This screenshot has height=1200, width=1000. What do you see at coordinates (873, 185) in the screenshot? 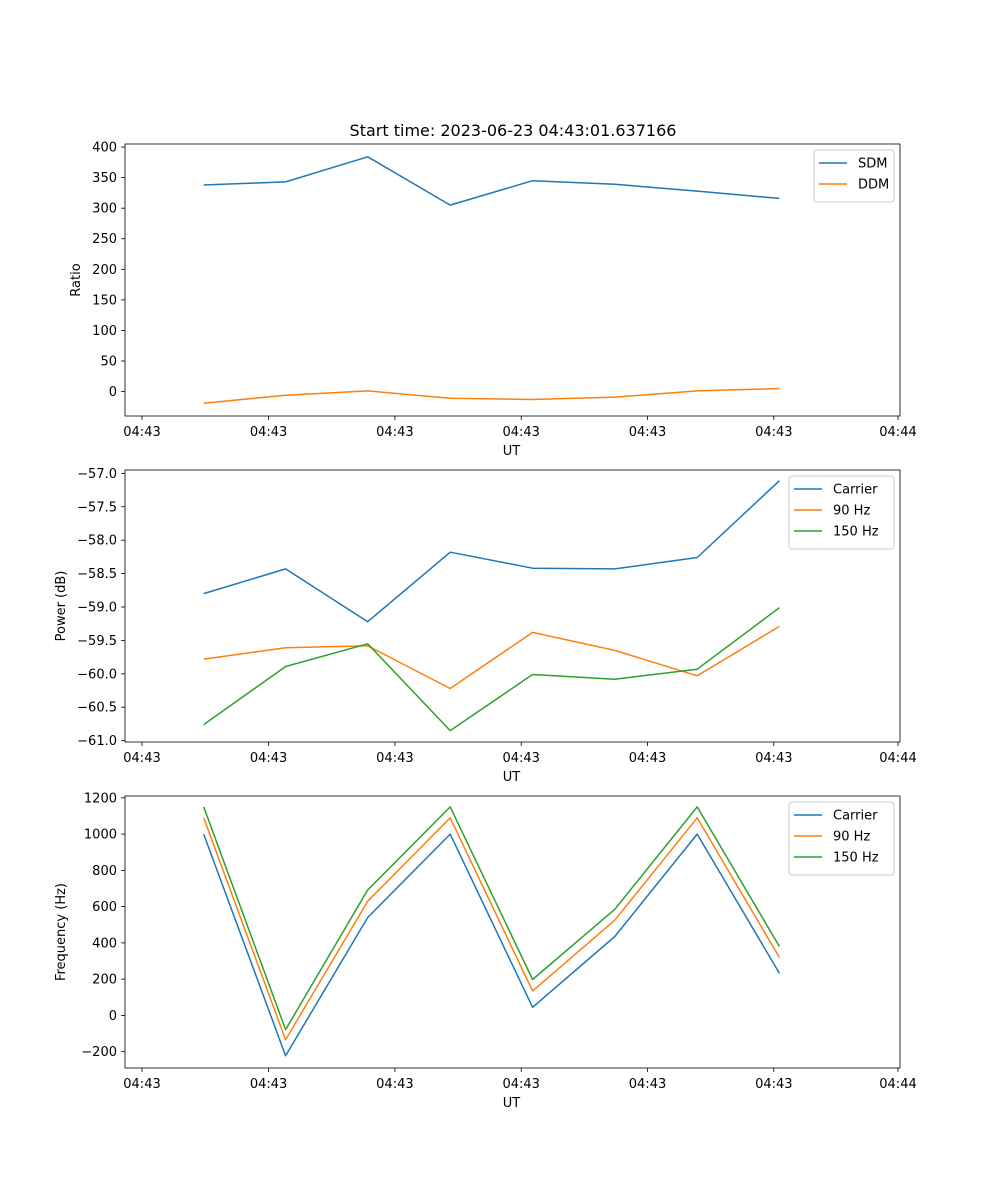
I see `legend-label: DDM` at bounding box center [873, 185].